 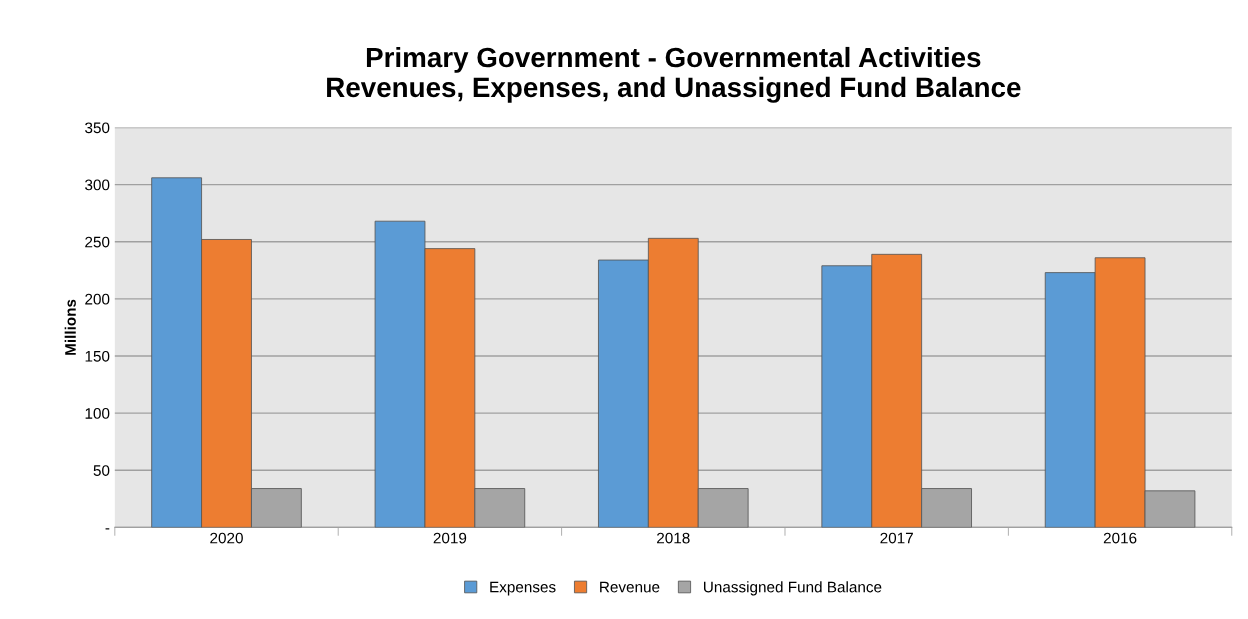 What do you see at coordinates (226, 538) in the screenshot?
I see `x-tick-label: 2020` at bounding box center [226, 538].